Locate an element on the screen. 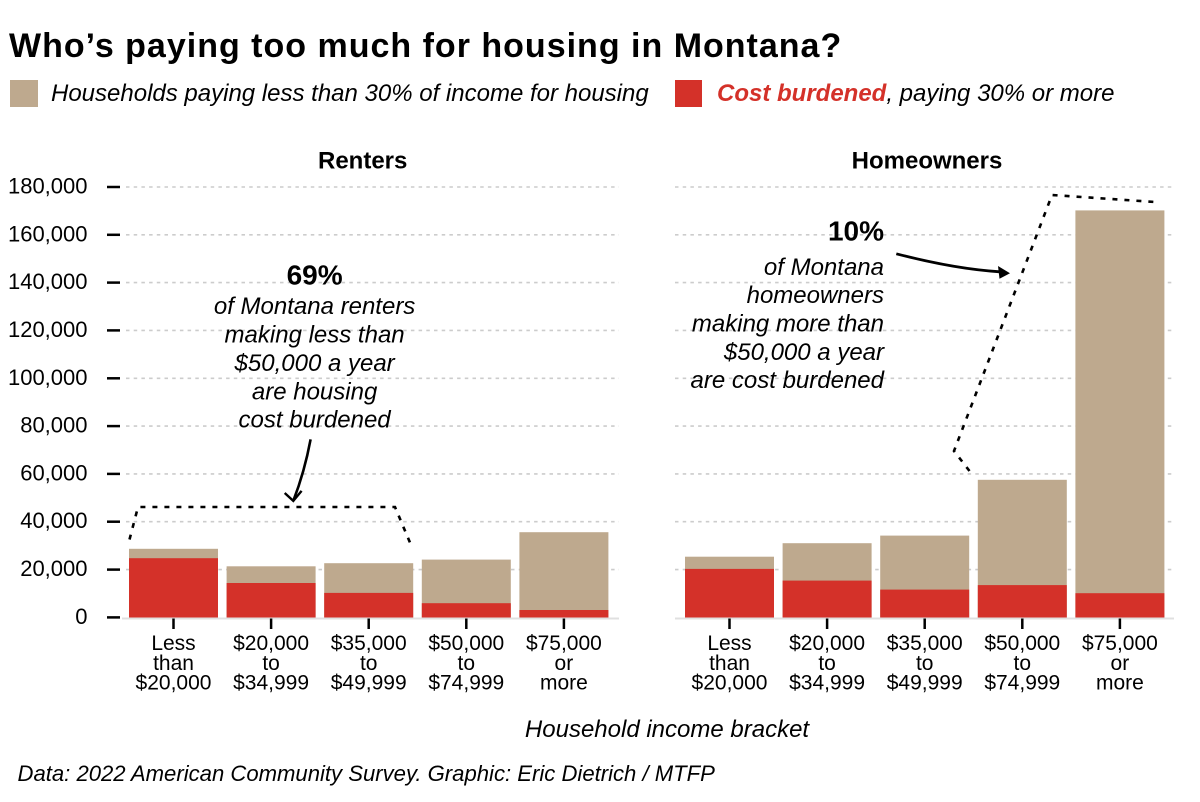  svg-text: 80,000 is located at coordinates (53, 425).